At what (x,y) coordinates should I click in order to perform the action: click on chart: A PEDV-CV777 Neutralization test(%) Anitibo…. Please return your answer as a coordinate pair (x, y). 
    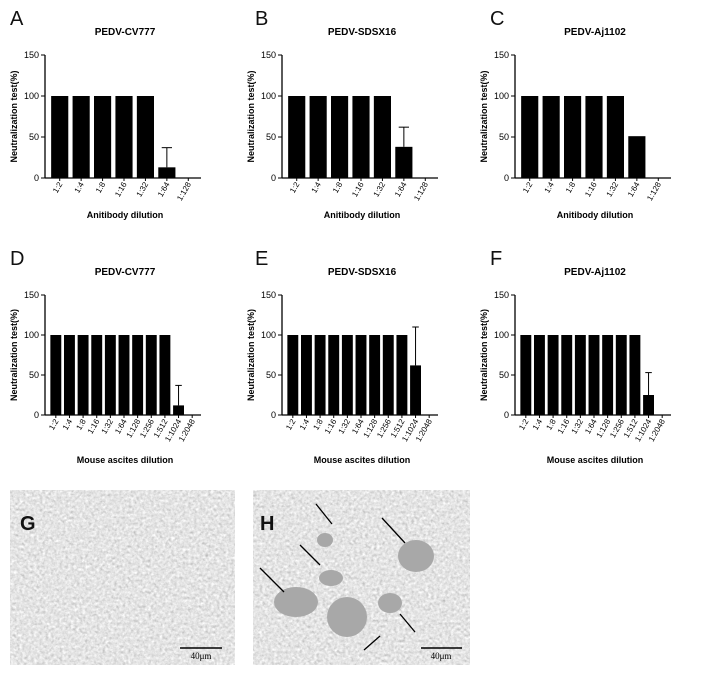
    Looking at the image, I should click on (105, 114).